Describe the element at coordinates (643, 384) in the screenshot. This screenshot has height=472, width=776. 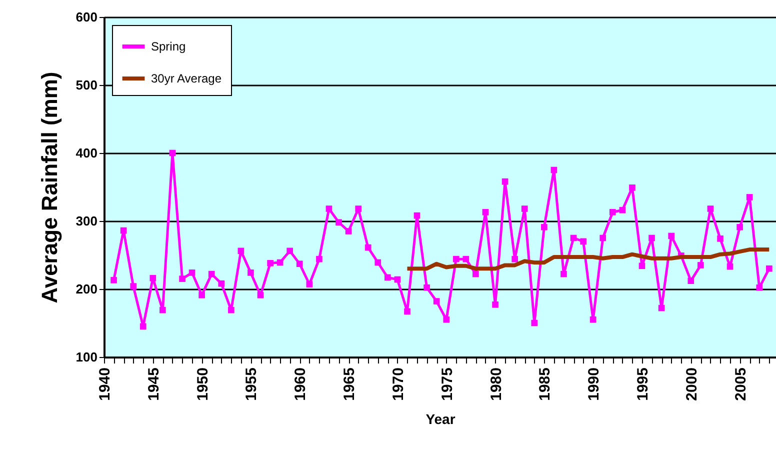
I see `x-tick-label: 1995` at that location.